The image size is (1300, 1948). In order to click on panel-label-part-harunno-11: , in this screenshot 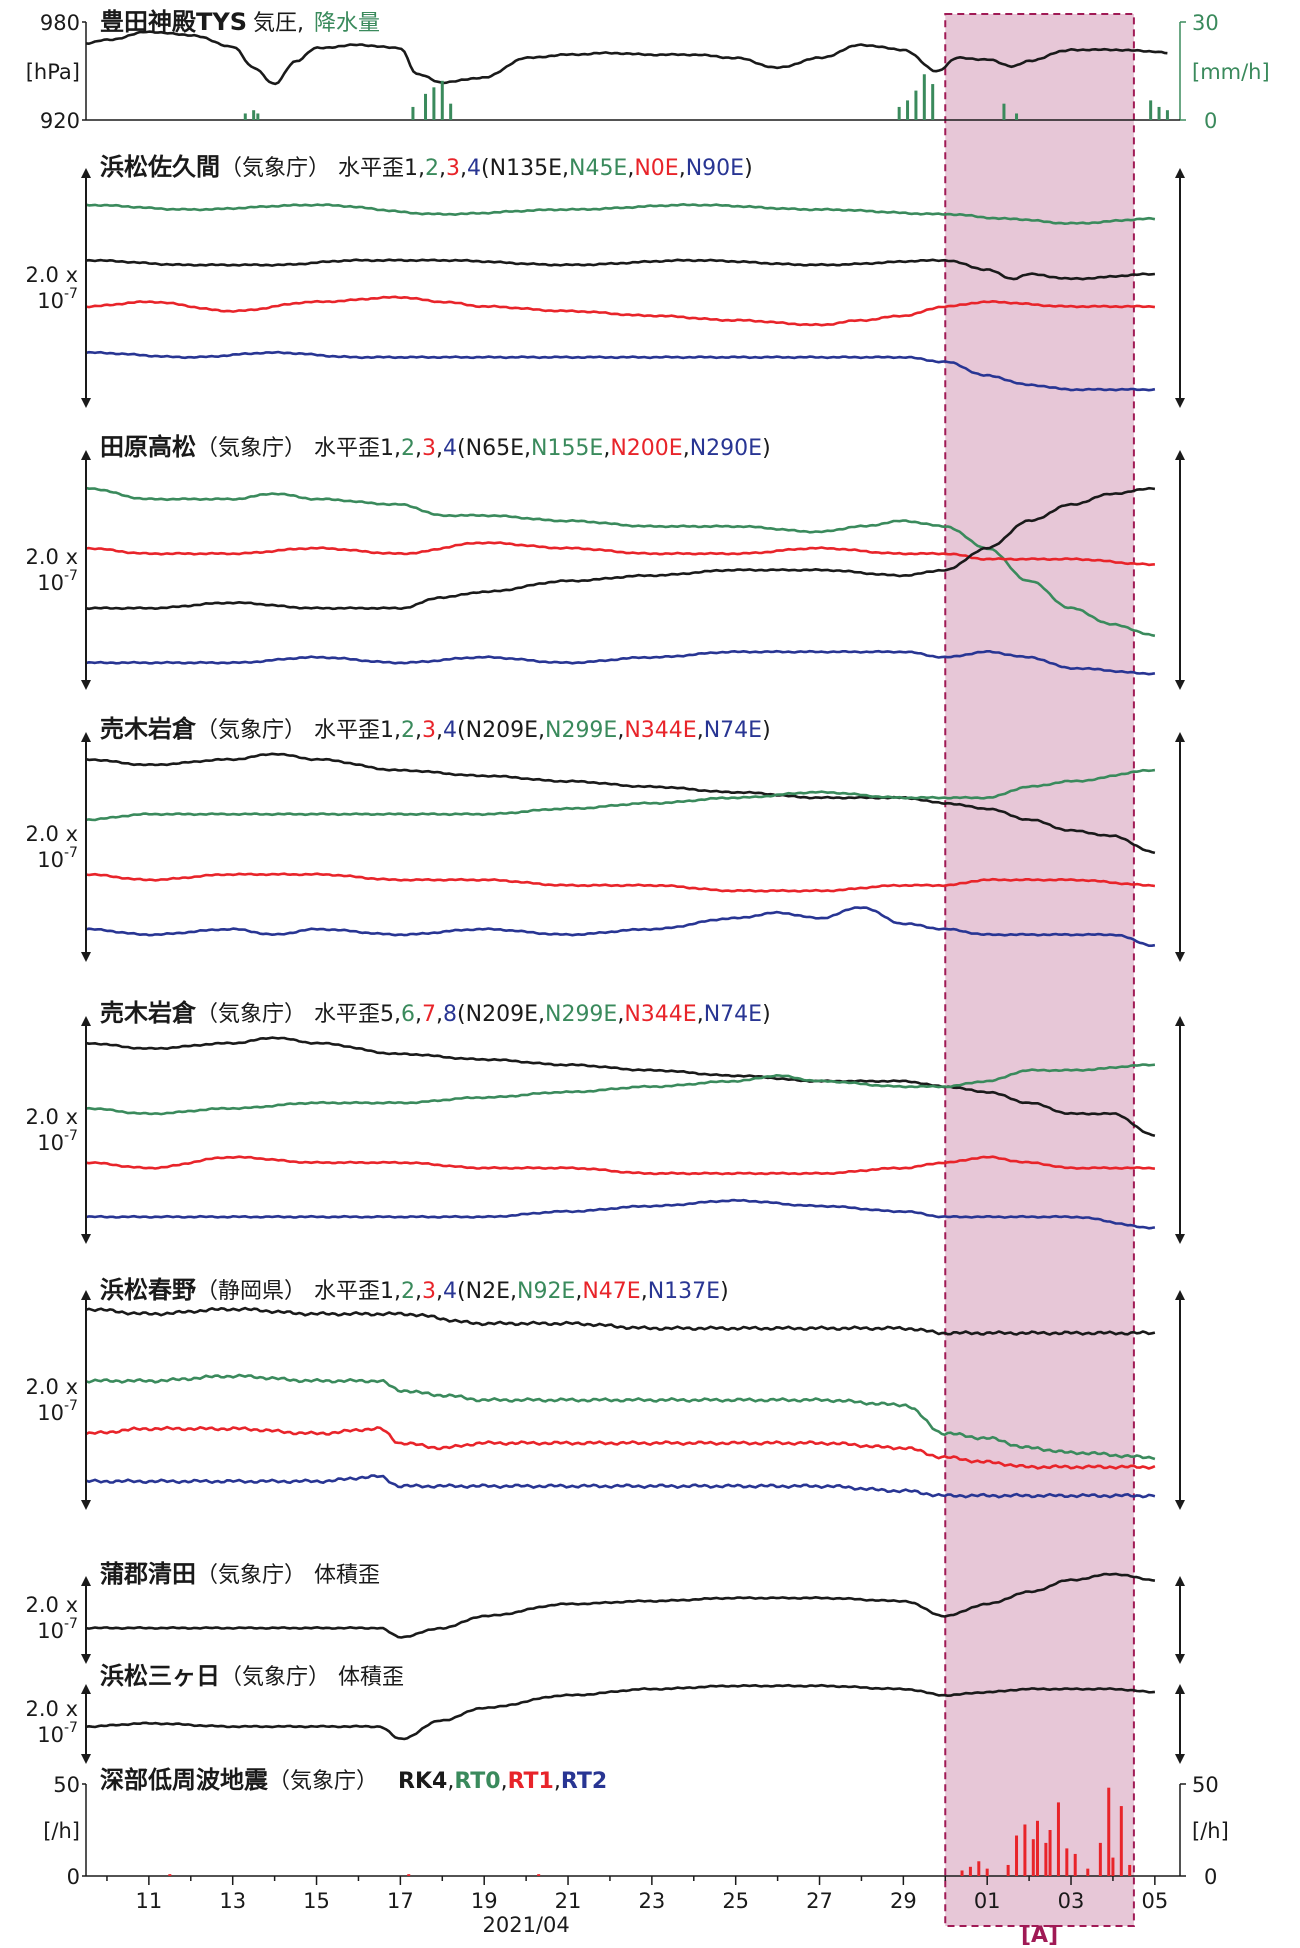, I will do `click(578, 1291)`.